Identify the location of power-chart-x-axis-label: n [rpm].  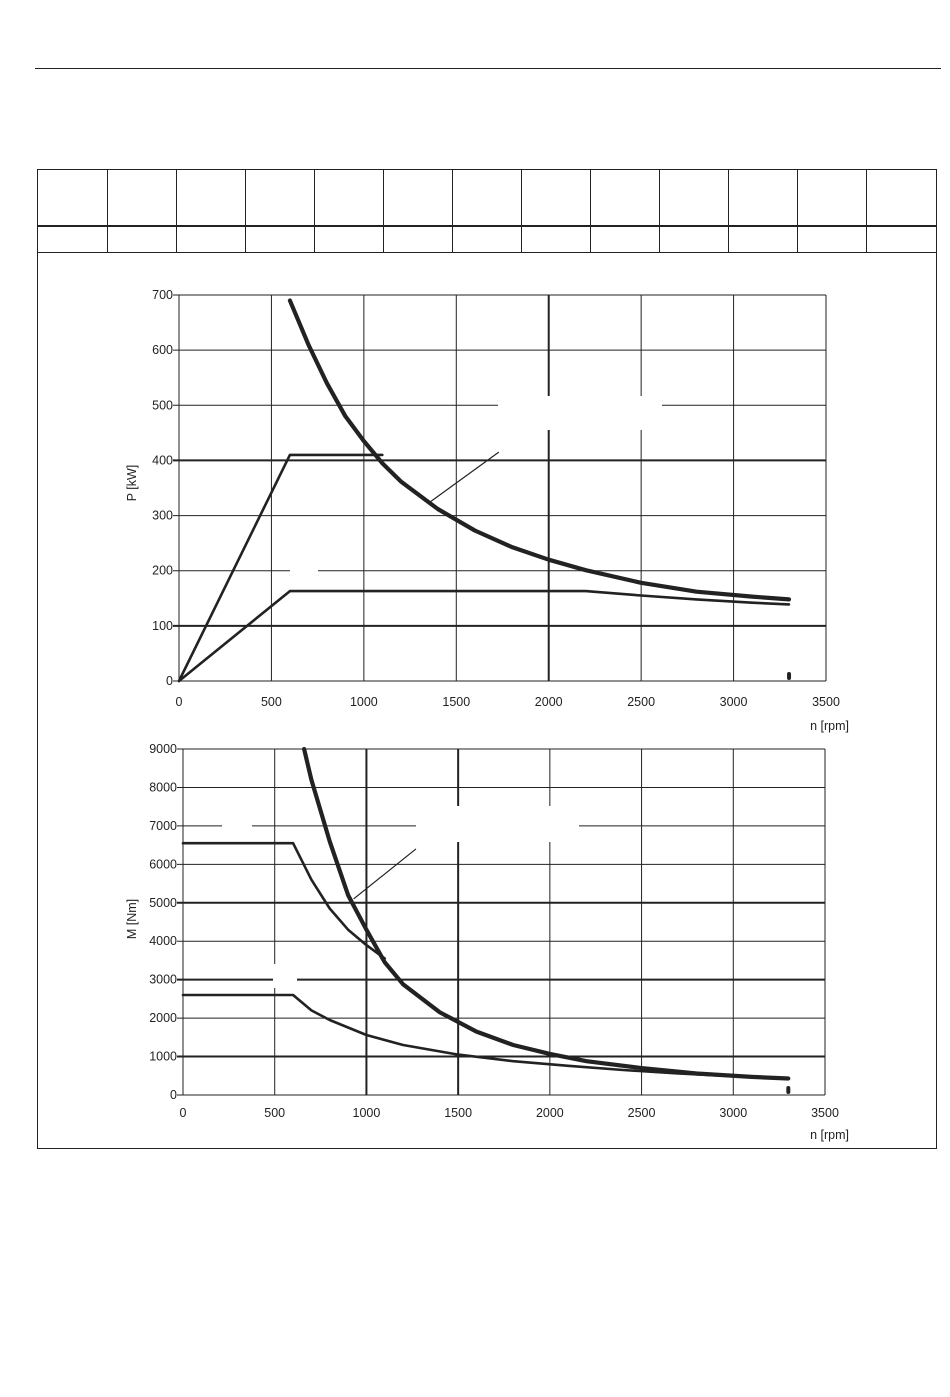
(829, 726).